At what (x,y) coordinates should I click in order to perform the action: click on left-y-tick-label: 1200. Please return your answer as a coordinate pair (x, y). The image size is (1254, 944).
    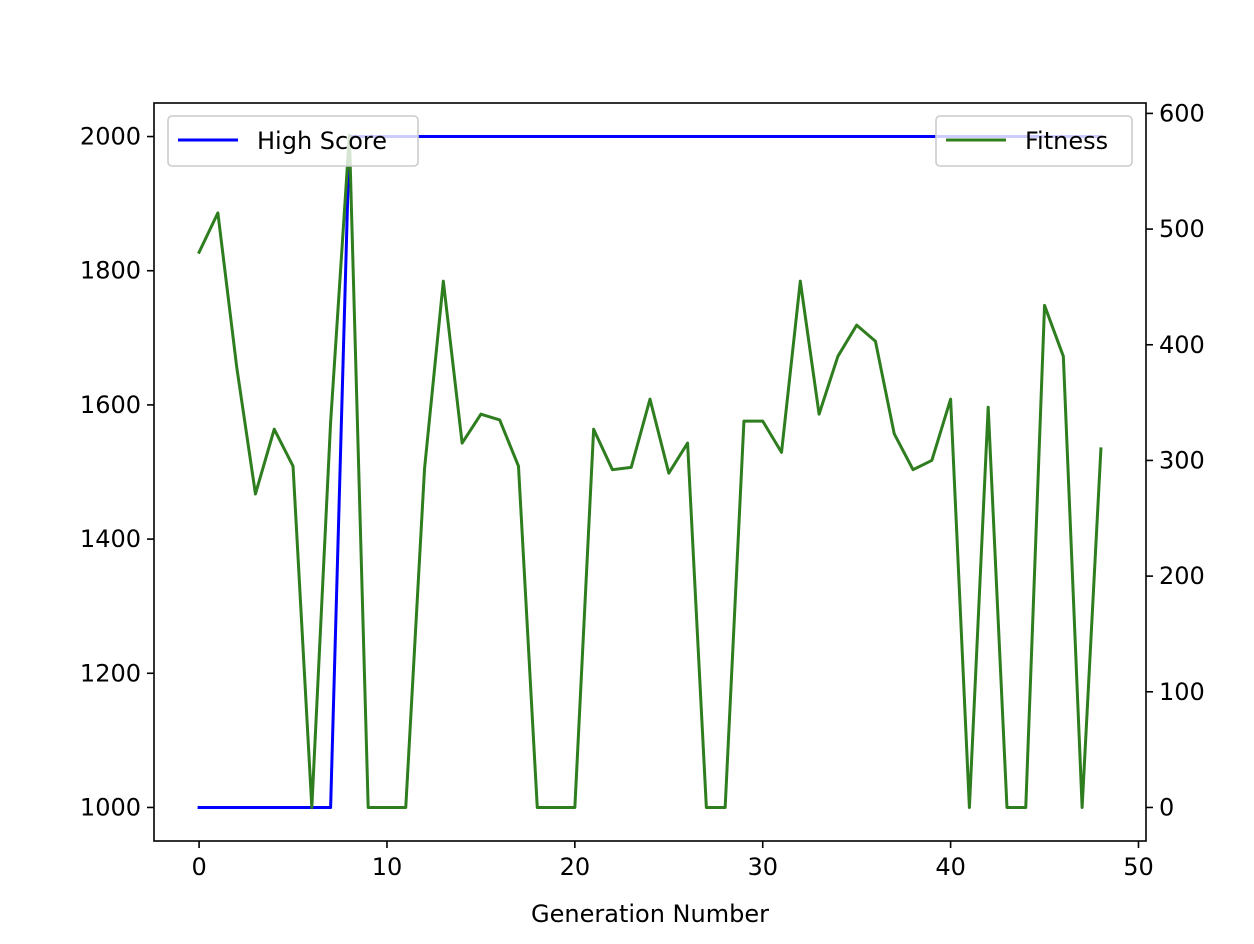
    Looking at the image, I should click on (110, 673).